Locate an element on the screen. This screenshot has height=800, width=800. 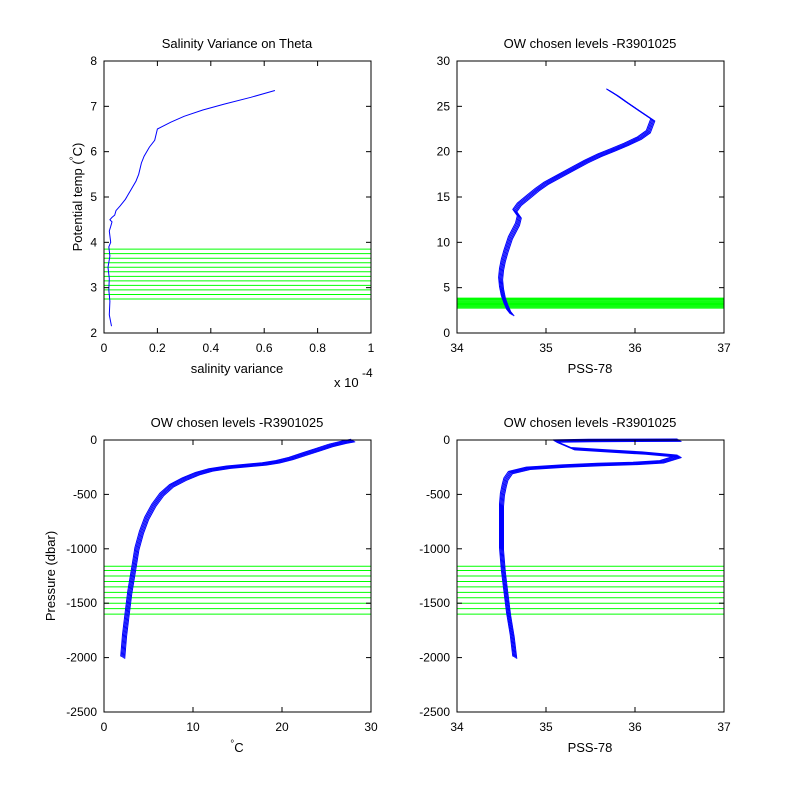
x-tick-label: 0.4 is located at coordinates (210, 348).